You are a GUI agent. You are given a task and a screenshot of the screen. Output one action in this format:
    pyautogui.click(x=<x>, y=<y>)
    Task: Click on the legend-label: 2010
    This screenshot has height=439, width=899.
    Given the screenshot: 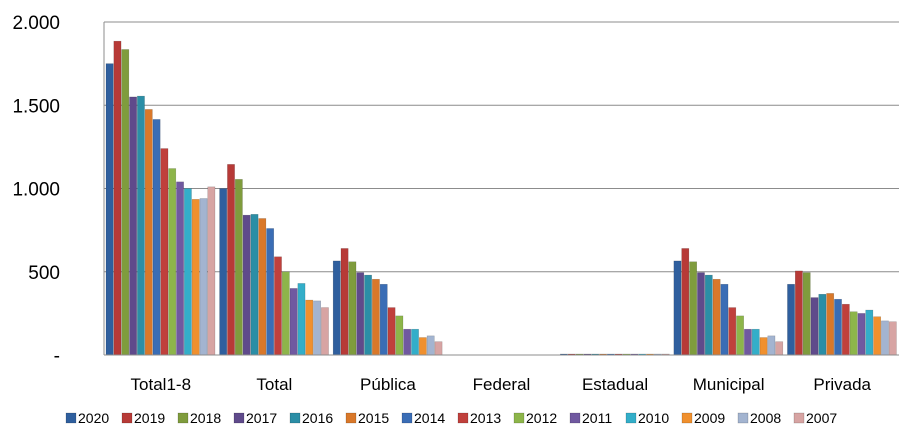 What is the action you would take?
    pyautogui.click(x=653, y=418)
    